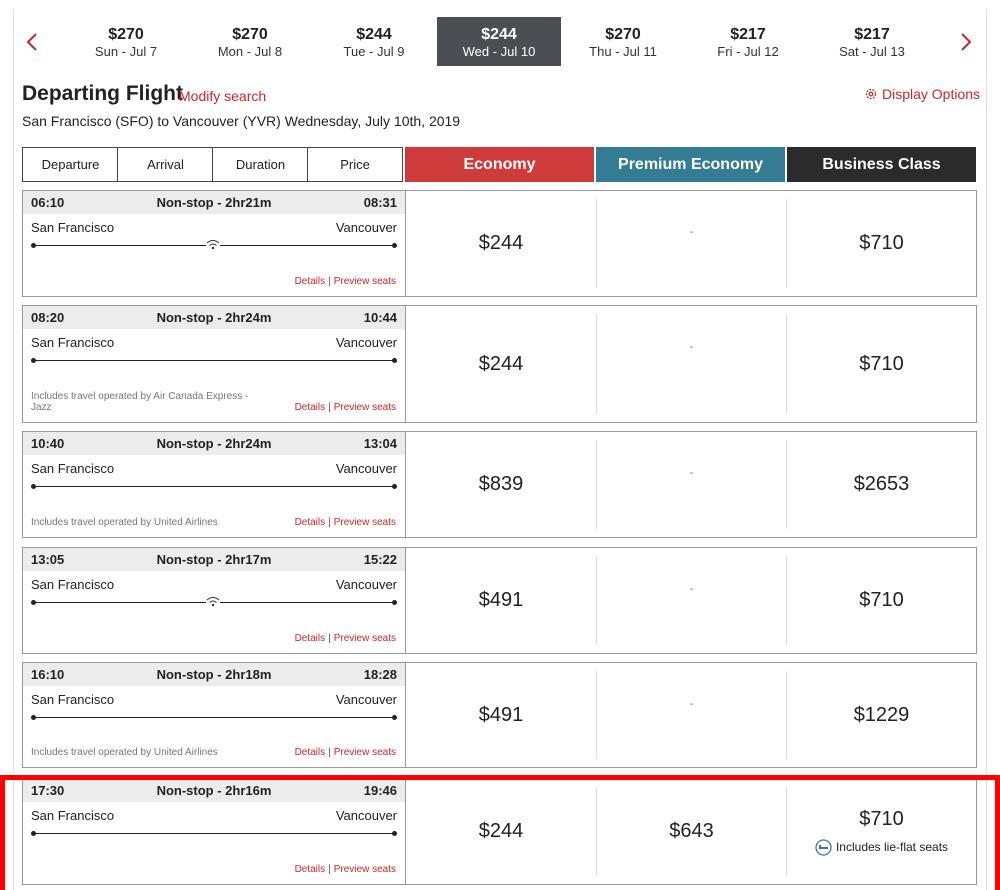 The width and height of the screenshot is (1000, 890). I want to click on economy-price: $839, so click(501, 484).